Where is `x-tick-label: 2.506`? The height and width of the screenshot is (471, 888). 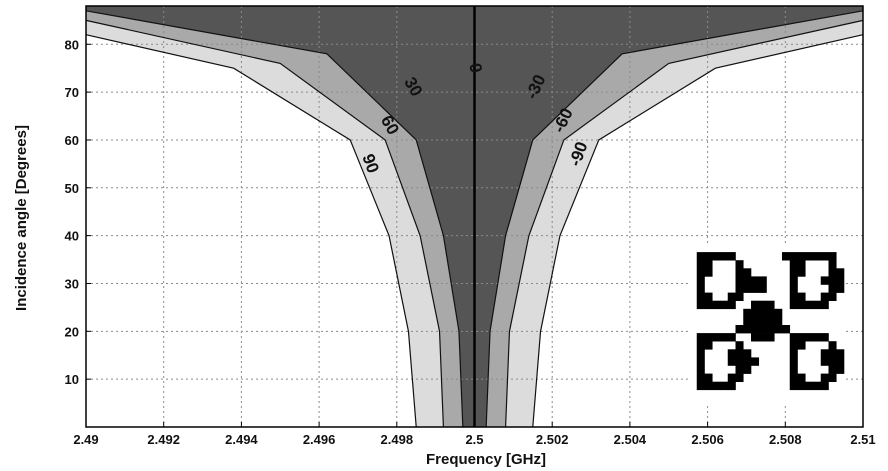
x-tick-label: 2.506 is located at coordinates (707, 439).